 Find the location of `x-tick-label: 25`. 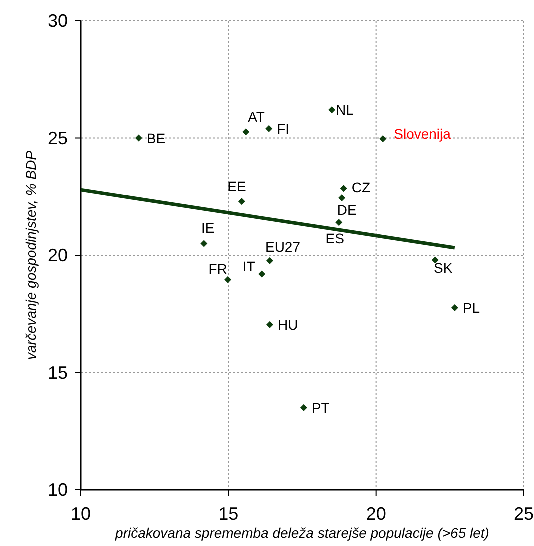

x-tick-label: 25 is located at coordinates (524, 514).